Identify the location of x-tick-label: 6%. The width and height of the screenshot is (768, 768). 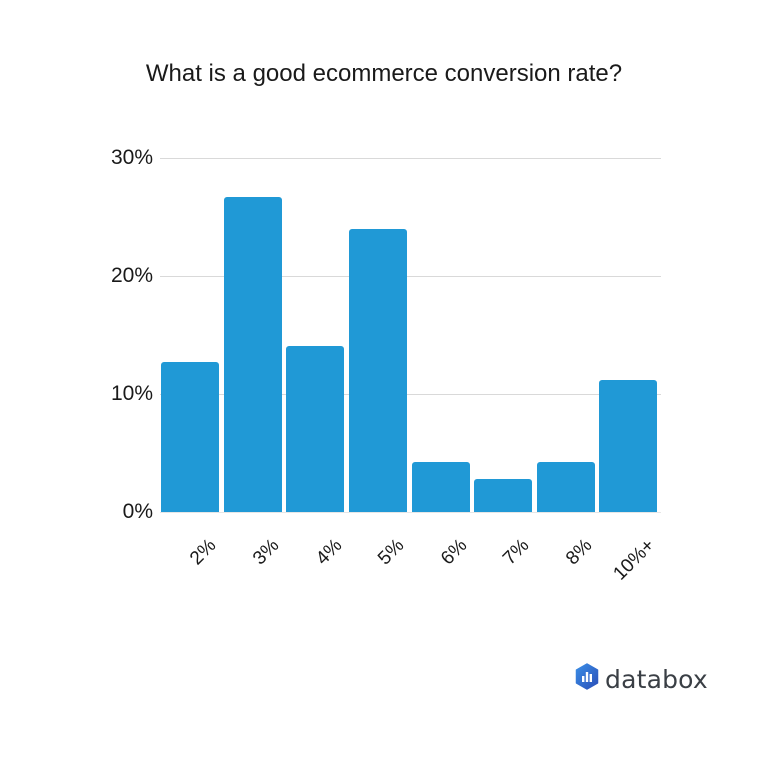
(454, 552).